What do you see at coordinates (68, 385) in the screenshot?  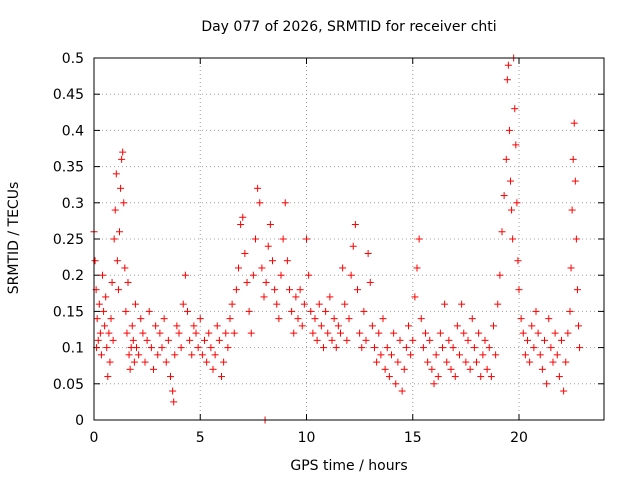 I see `y-tick-label: 0.05` at bounding box center [68, 385].